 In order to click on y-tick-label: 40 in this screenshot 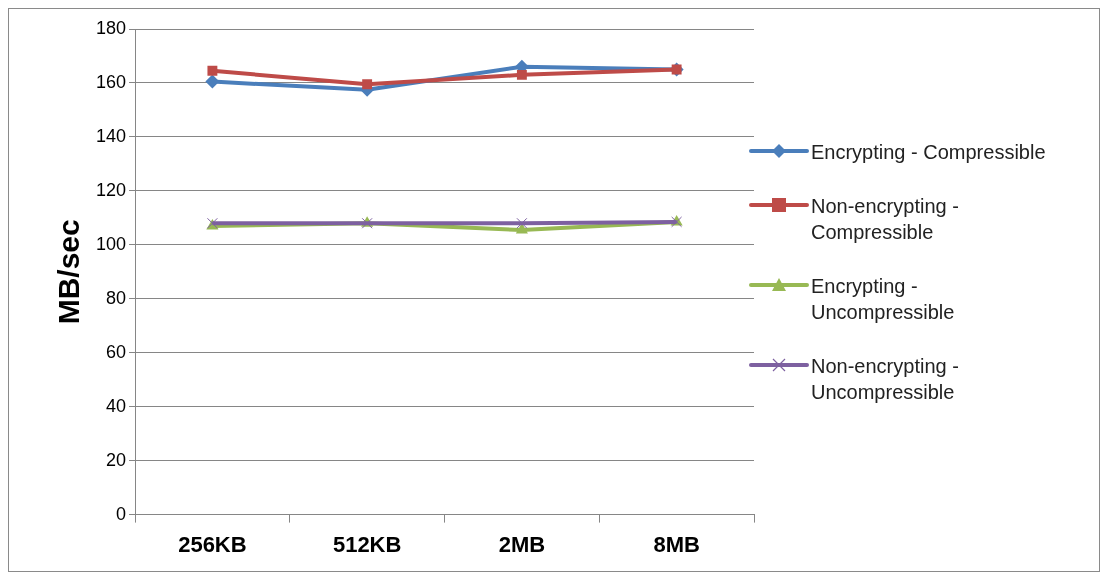, I will do `click(116, 405)`.